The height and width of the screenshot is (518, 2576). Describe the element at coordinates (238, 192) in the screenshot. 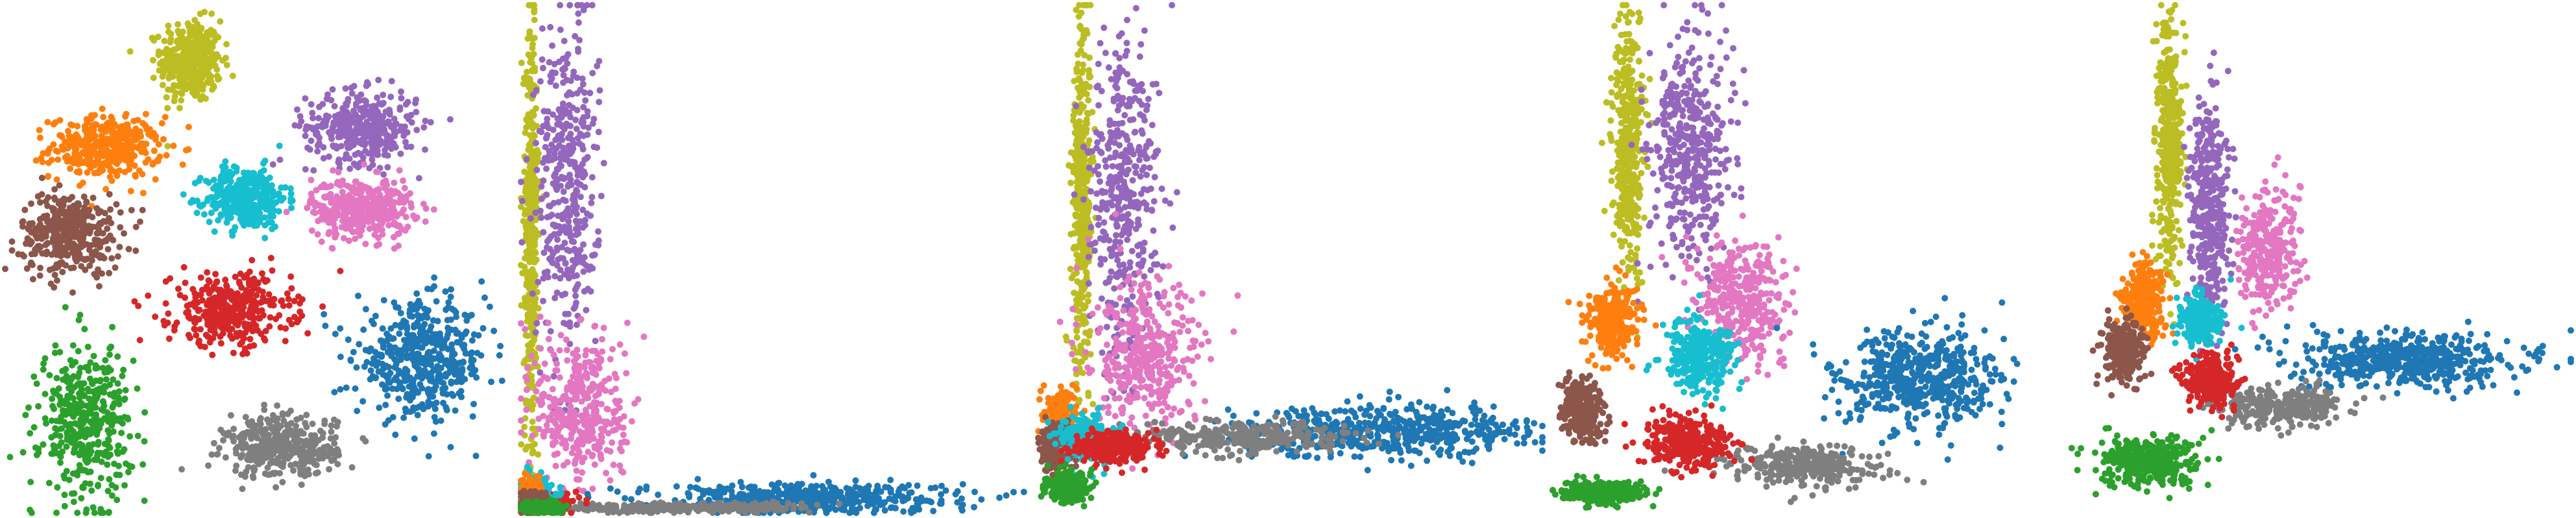

I see `series-c9` at that location.